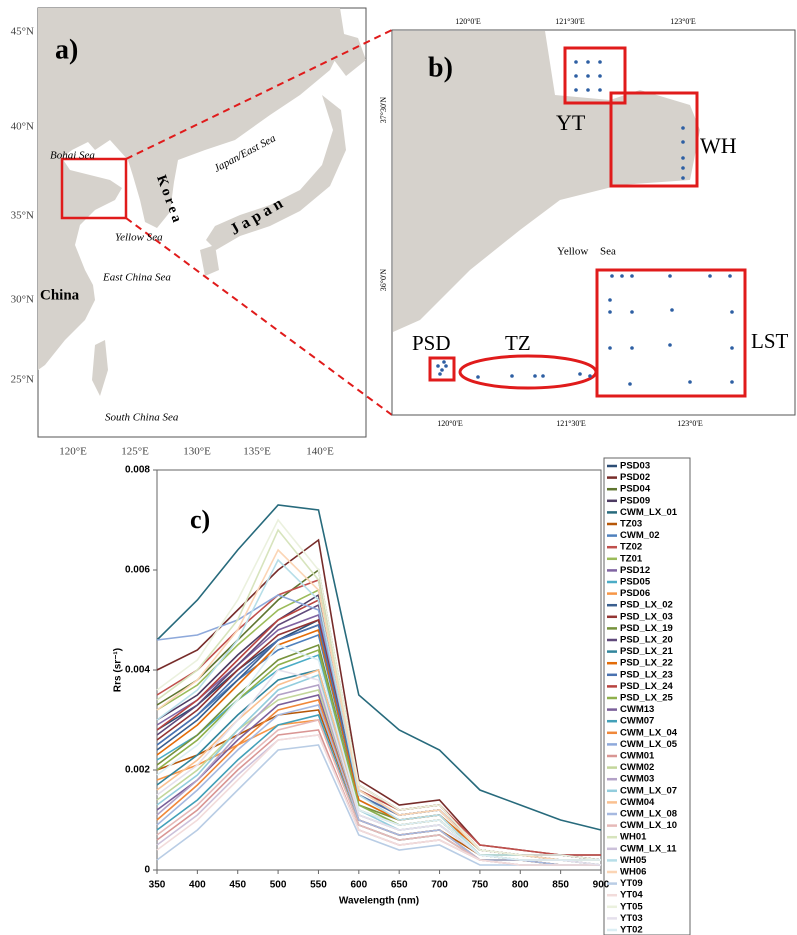 The image size is (797, 935). Describe the element at coordinates (637, 802) in the screenshot. I see `legend-label: CWM04` at that location.